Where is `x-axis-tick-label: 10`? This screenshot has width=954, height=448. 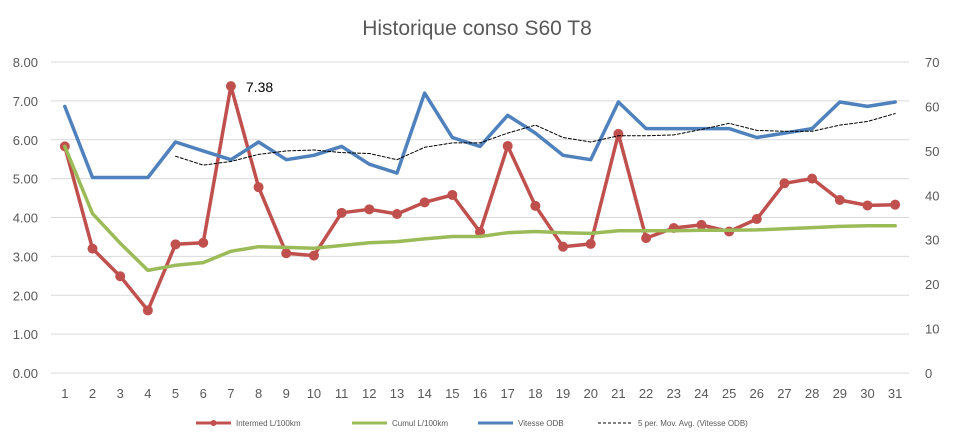 x-axis-tick-label: 10 is located at coordinates (314, 393).